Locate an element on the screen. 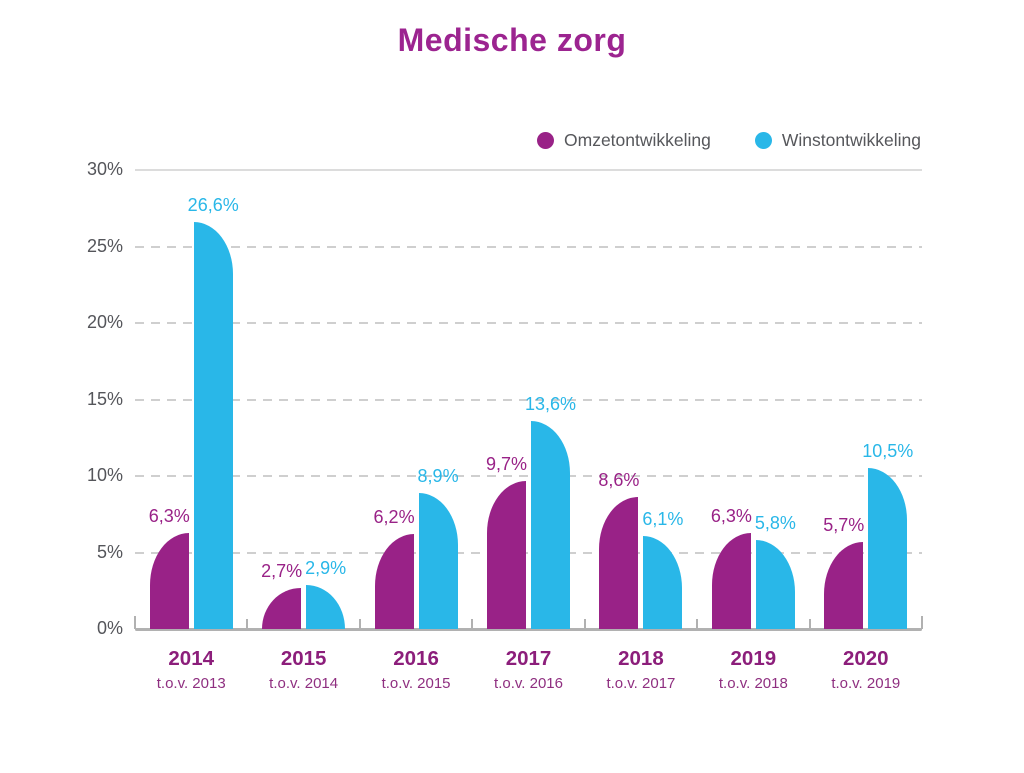  y-axis-label-5%: 5% is located at coordinates (109, 551).